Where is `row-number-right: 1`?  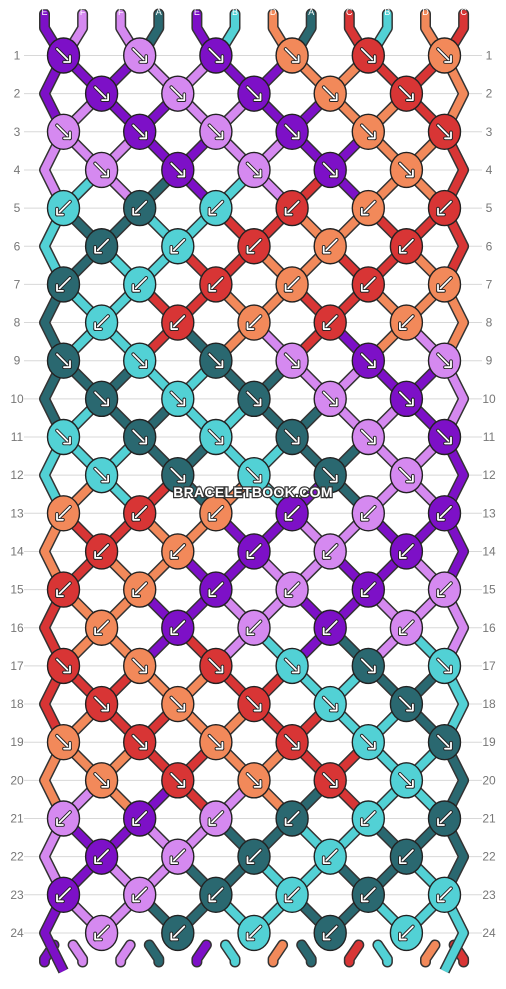
row-number-right: 1 is located at coordinates (489, 56).